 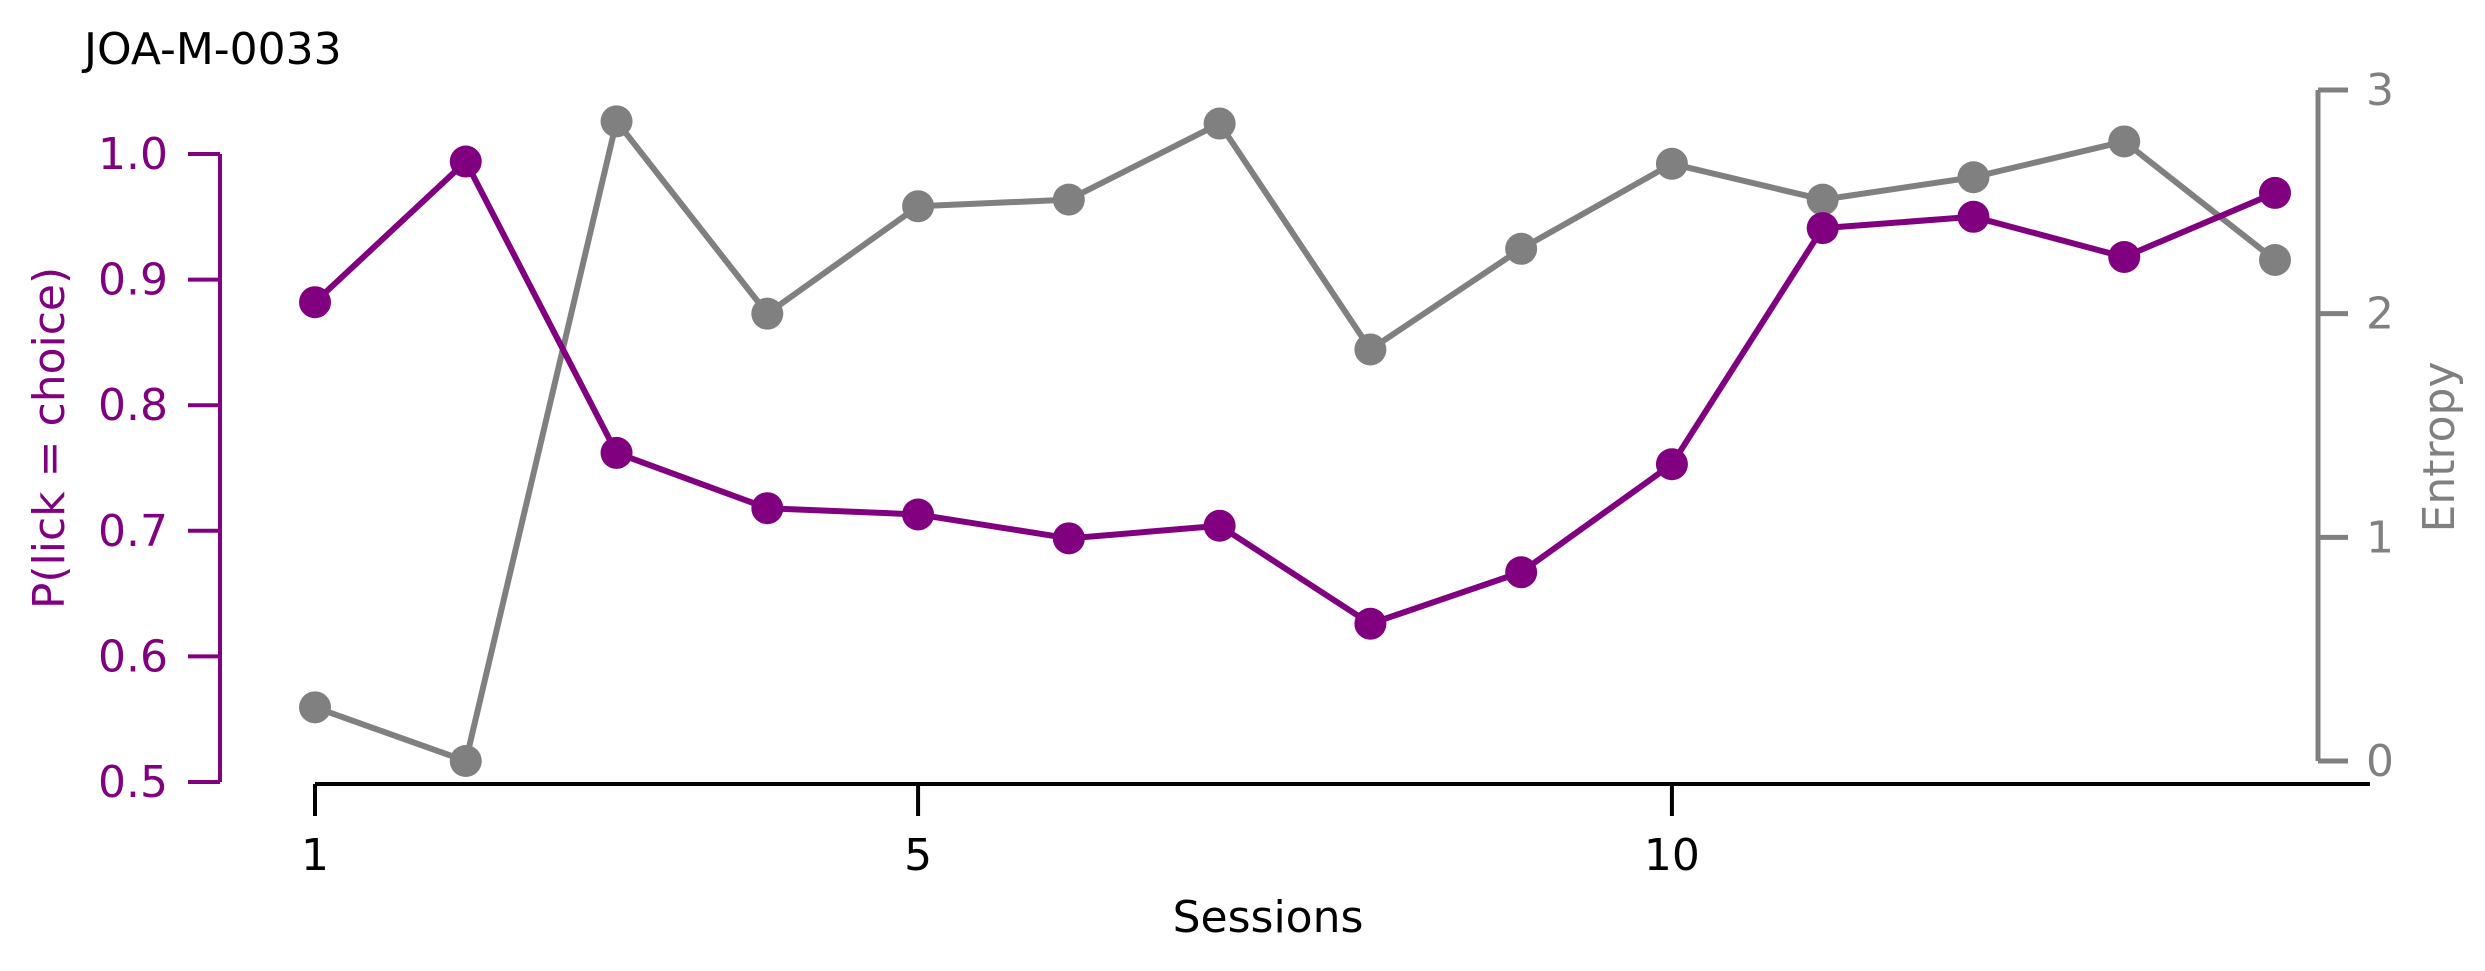 I want to click on right-y-tick-label: 1, so click(x=2380, y=537).